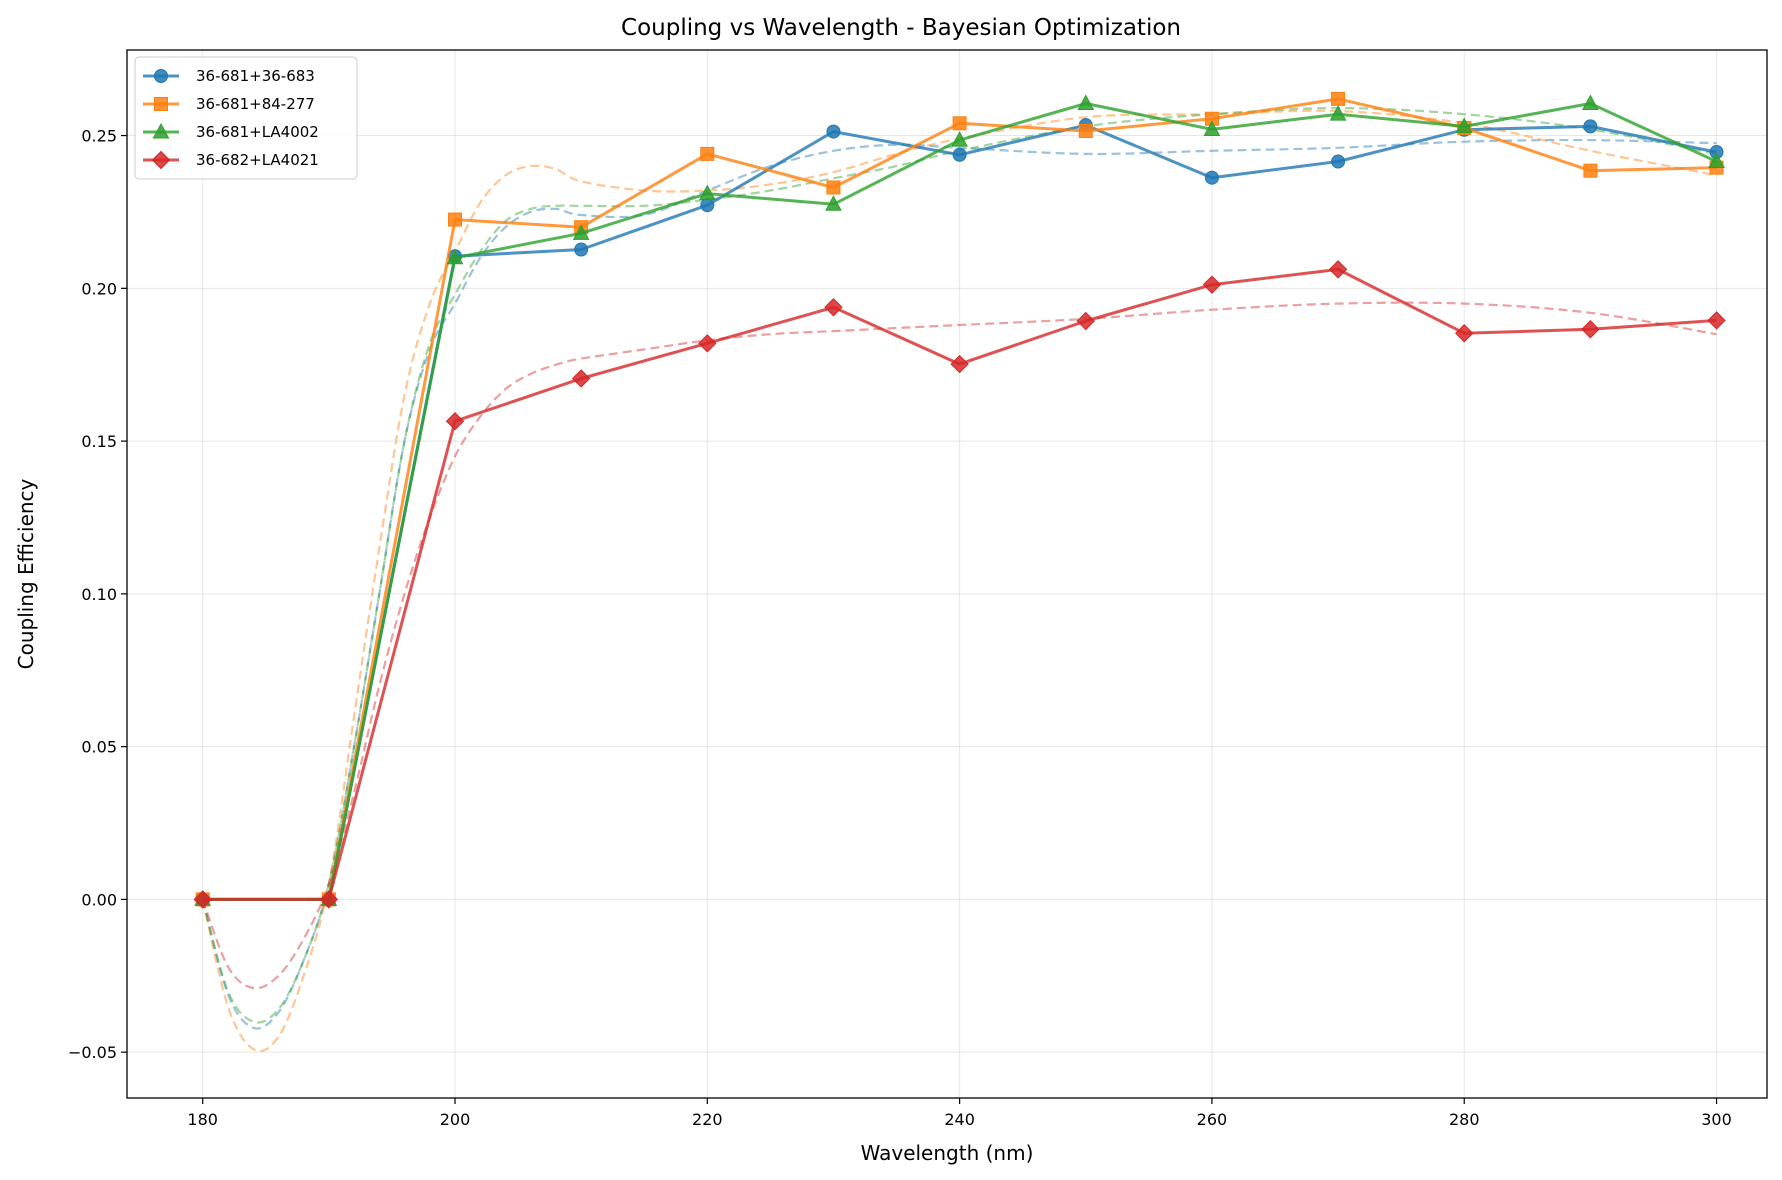  What do you see at coordinates (99, 899) in the screenshot?
I see `y-tick-label: 0.00` at bounding box center [99, 899].